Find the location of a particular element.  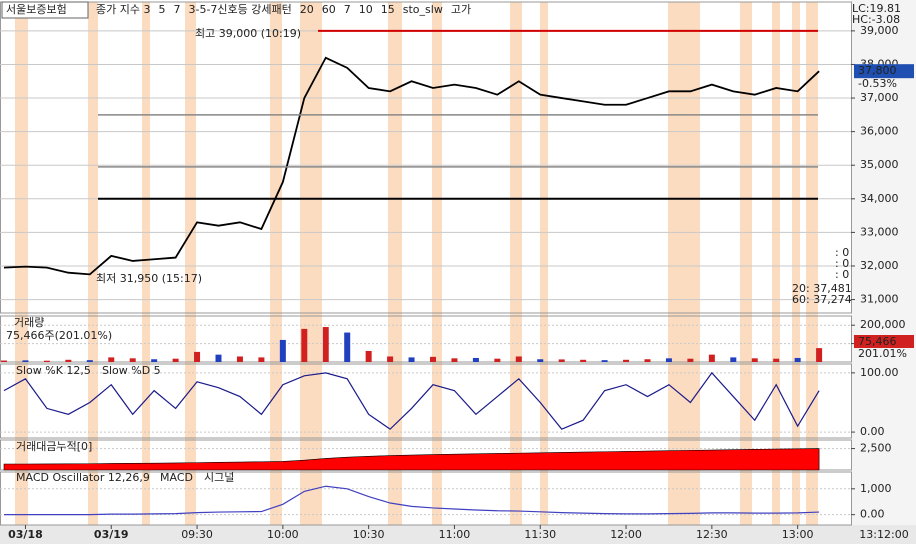

legend-entry: 종가 지수 3 is located at coordinates (123, 9).